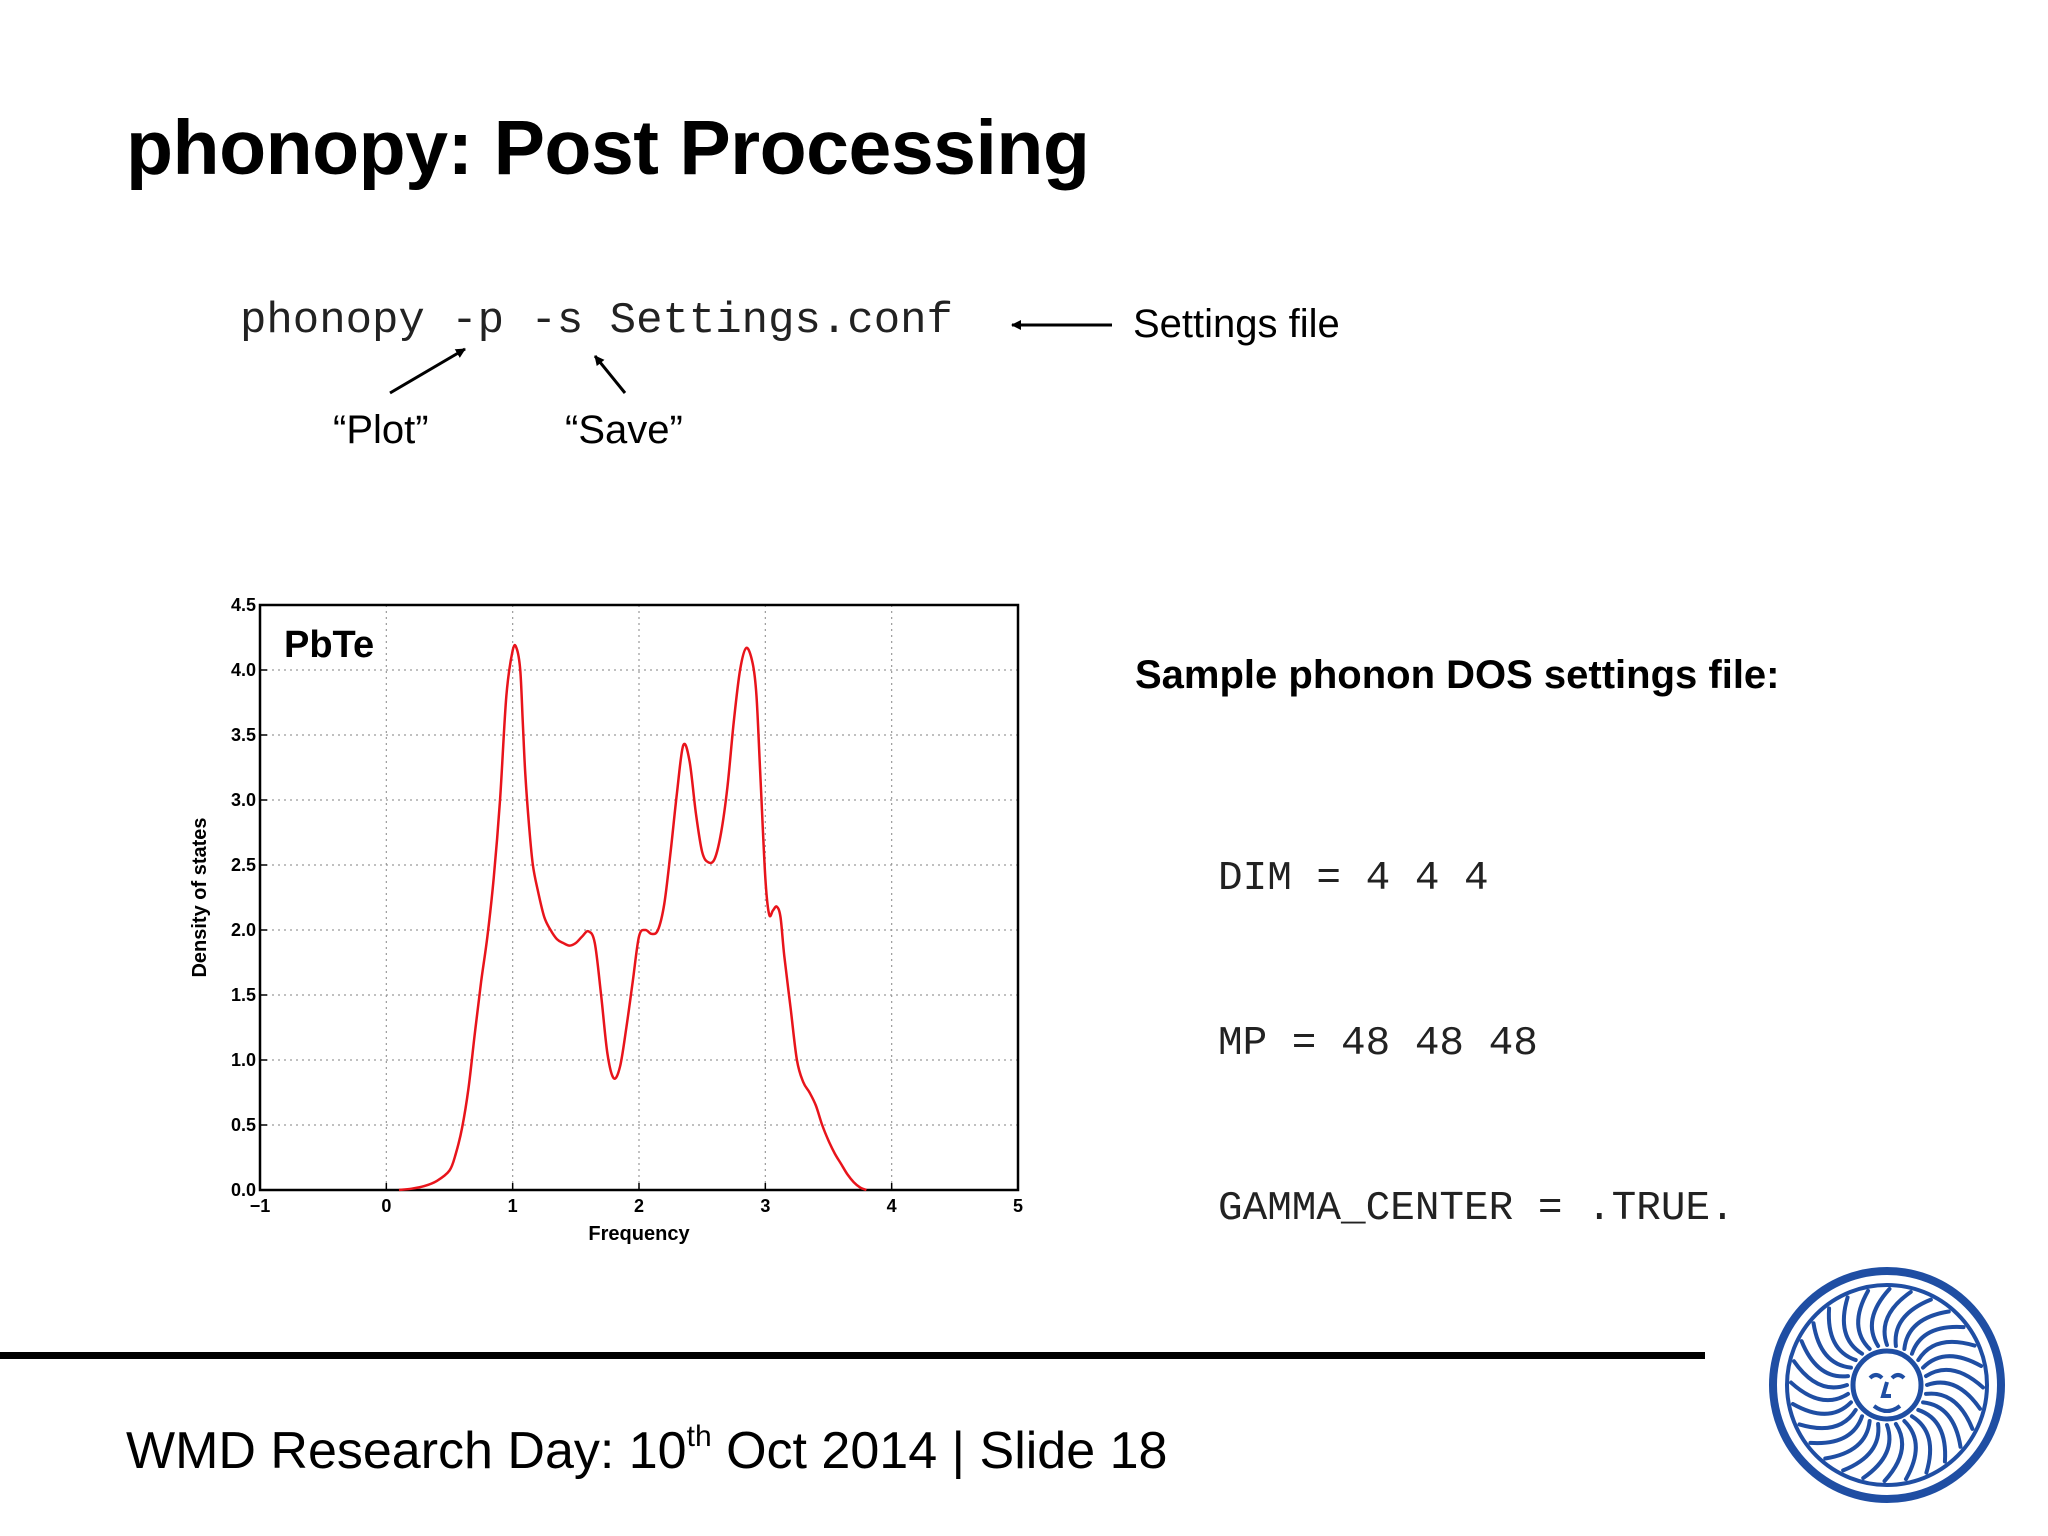  Describe the element at coordinates (624, 430) in the screenshot. I see `save-label: “Save”` at that location.